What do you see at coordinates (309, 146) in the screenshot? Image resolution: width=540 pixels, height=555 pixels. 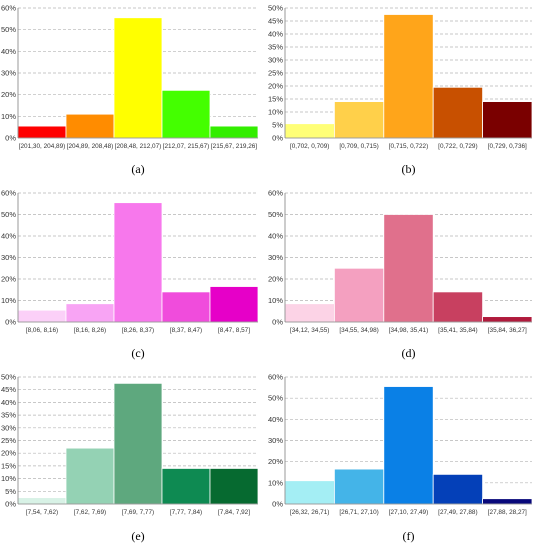 I see `x-tick-label: [0,702, 0,709)` at bounding box center [309, 146].